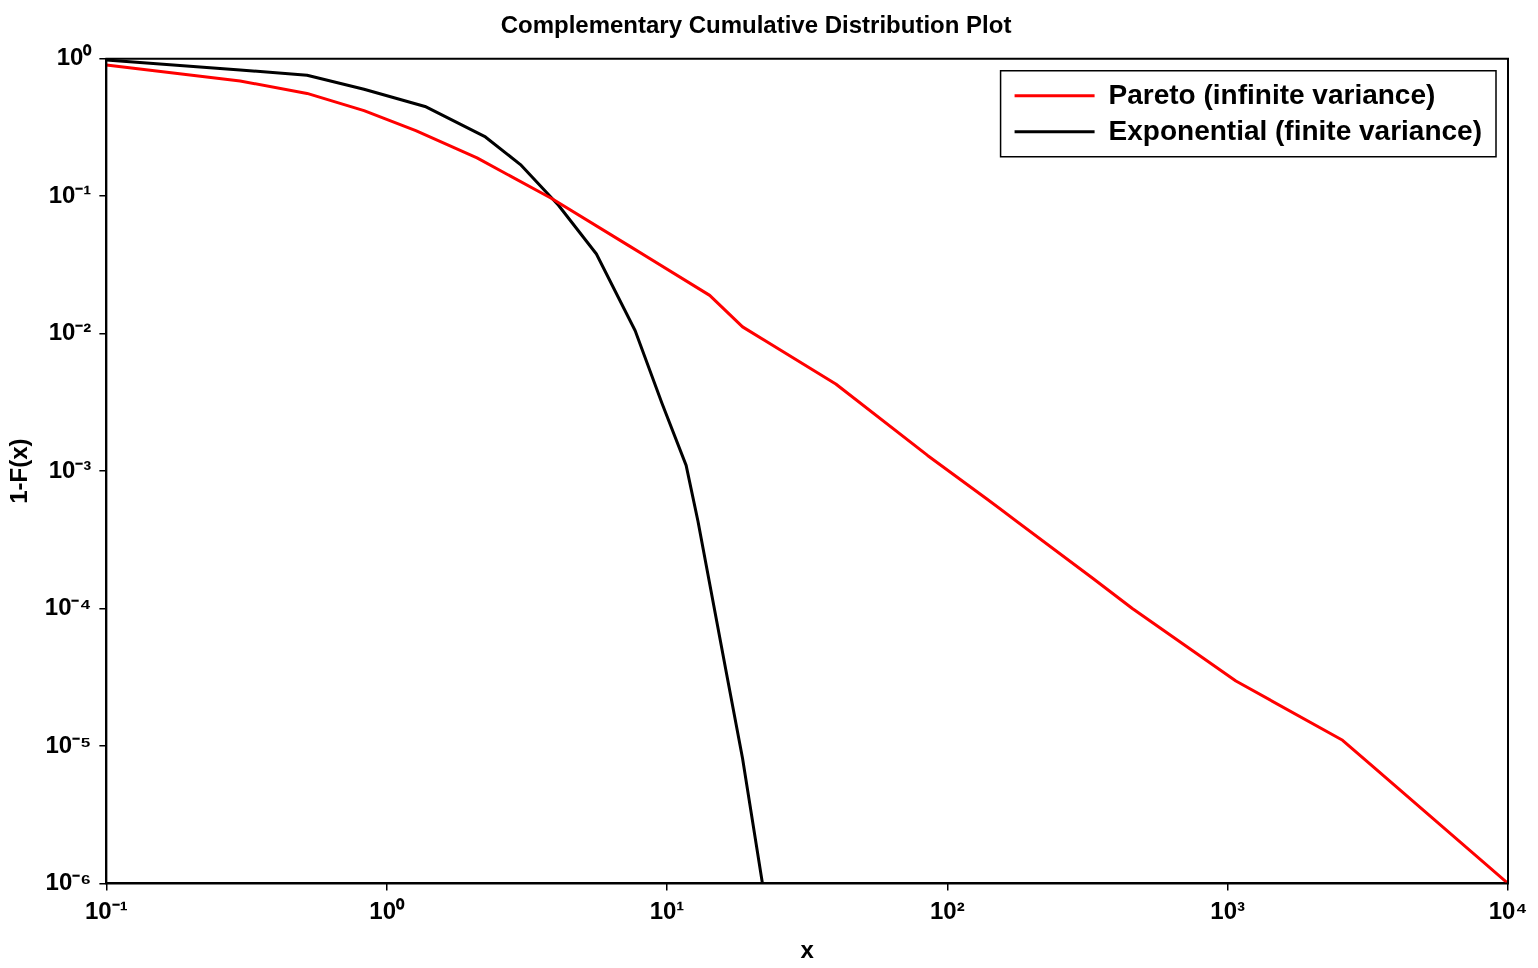 The image size is (1538, 968). What do you see at coordinates (1295, 130) in the screenshot?
I see `legend-label: Exponential (finite variance)` at bounding box center [1295, 130].